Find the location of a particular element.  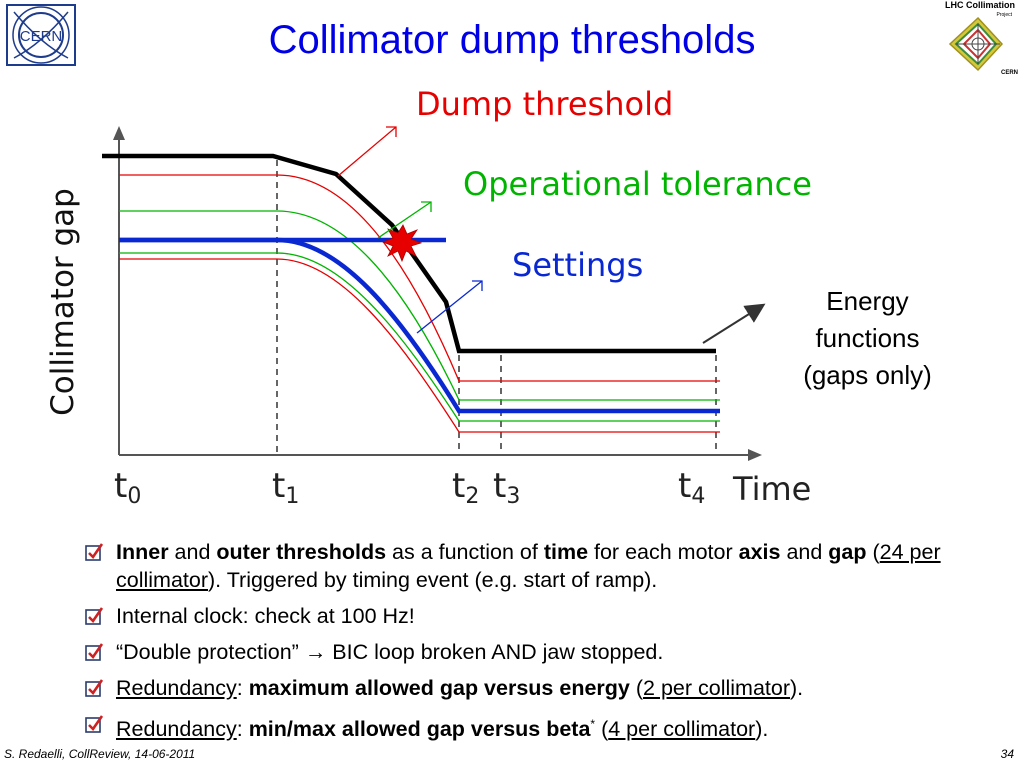

b4-count: 2 per collimator is located at coordinates (716, 688).